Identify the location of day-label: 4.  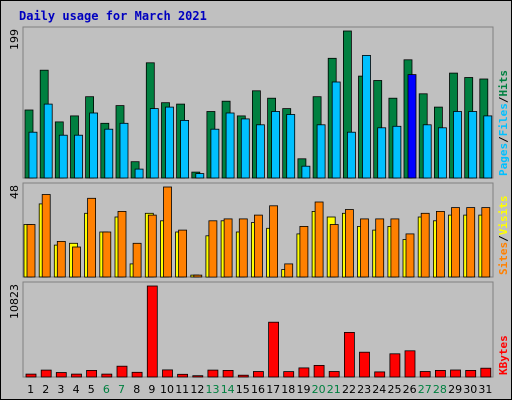
(76, 389).